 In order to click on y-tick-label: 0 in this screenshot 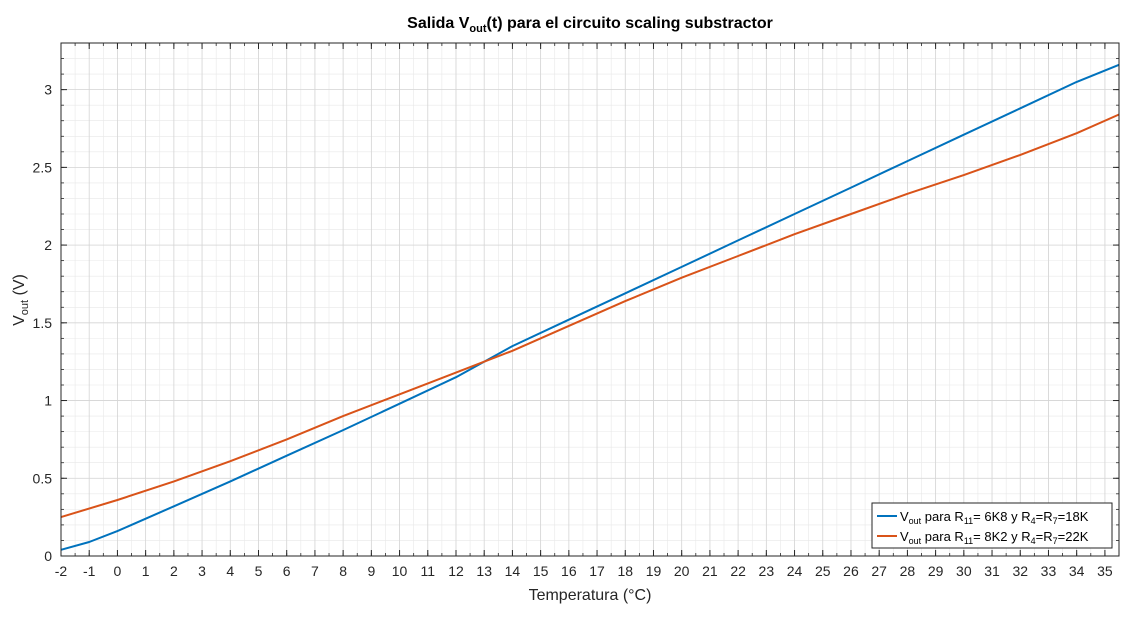, I will do `click(48, 556)`.